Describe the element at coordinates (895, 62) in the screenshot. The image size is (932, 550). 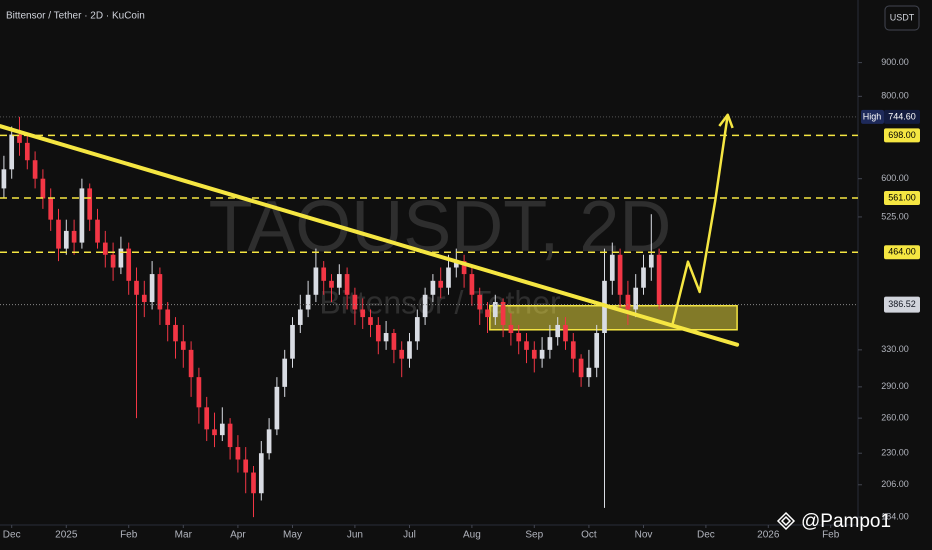
I see `y-tick-label: 900.00` at that location.